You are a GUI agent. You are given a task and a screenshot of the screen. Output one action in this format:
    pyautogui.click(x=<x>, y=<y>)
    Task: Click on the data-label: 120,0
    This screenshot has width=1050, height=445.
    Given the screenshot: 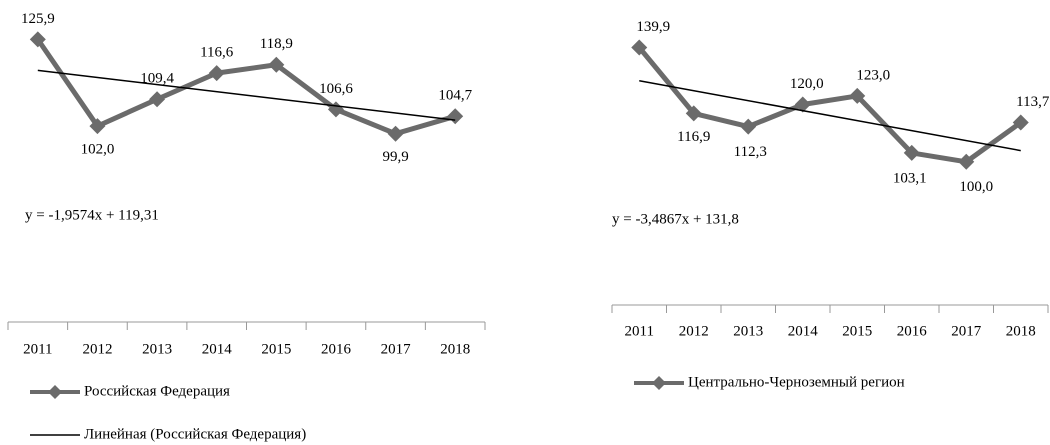 What is the action you would take?
    pyautogui.click(x=807, y=84)
    